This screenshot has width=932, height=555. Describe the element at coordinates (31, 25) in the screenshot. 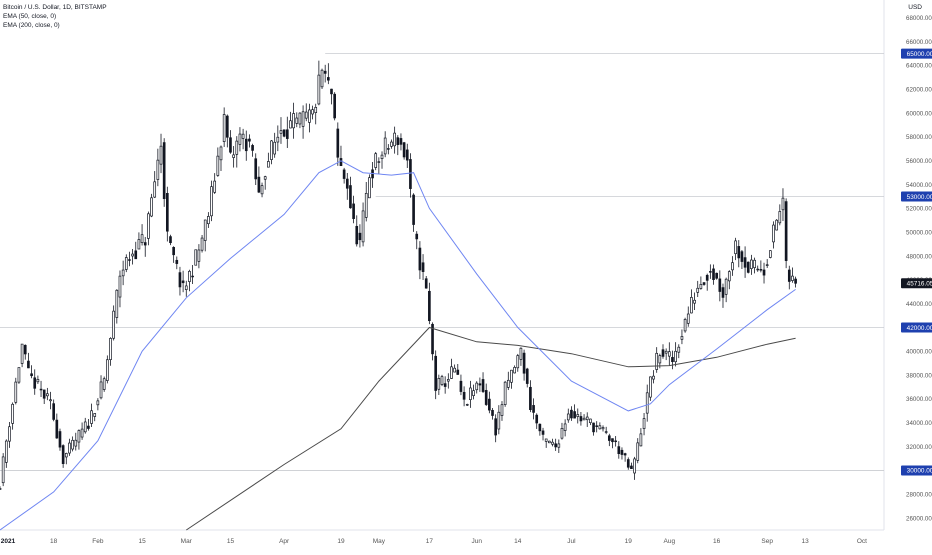

I see `legend-ema200: EMA (200, close, 0)` at that location.